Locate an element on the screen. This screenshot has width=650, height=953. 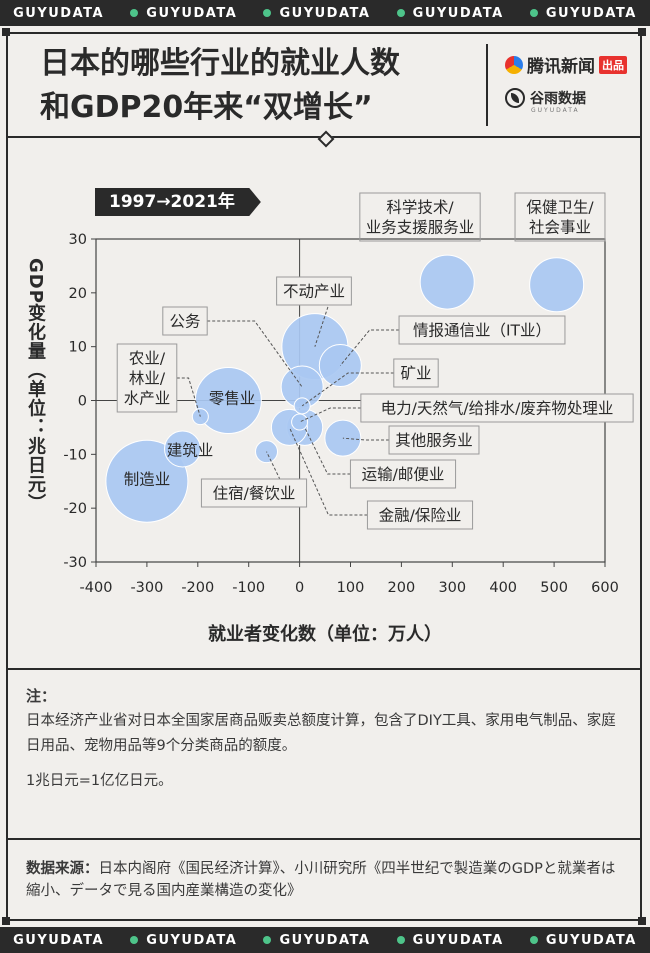
guyu-data-logo: 谷雨数据 GUYUDATA is located at coordinates (545, 101).